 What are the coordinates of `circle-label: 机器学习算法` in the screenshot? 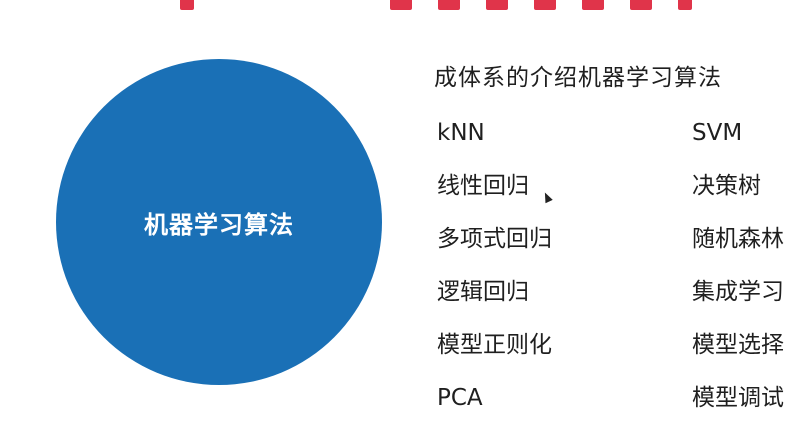 It's located at (219, 224).